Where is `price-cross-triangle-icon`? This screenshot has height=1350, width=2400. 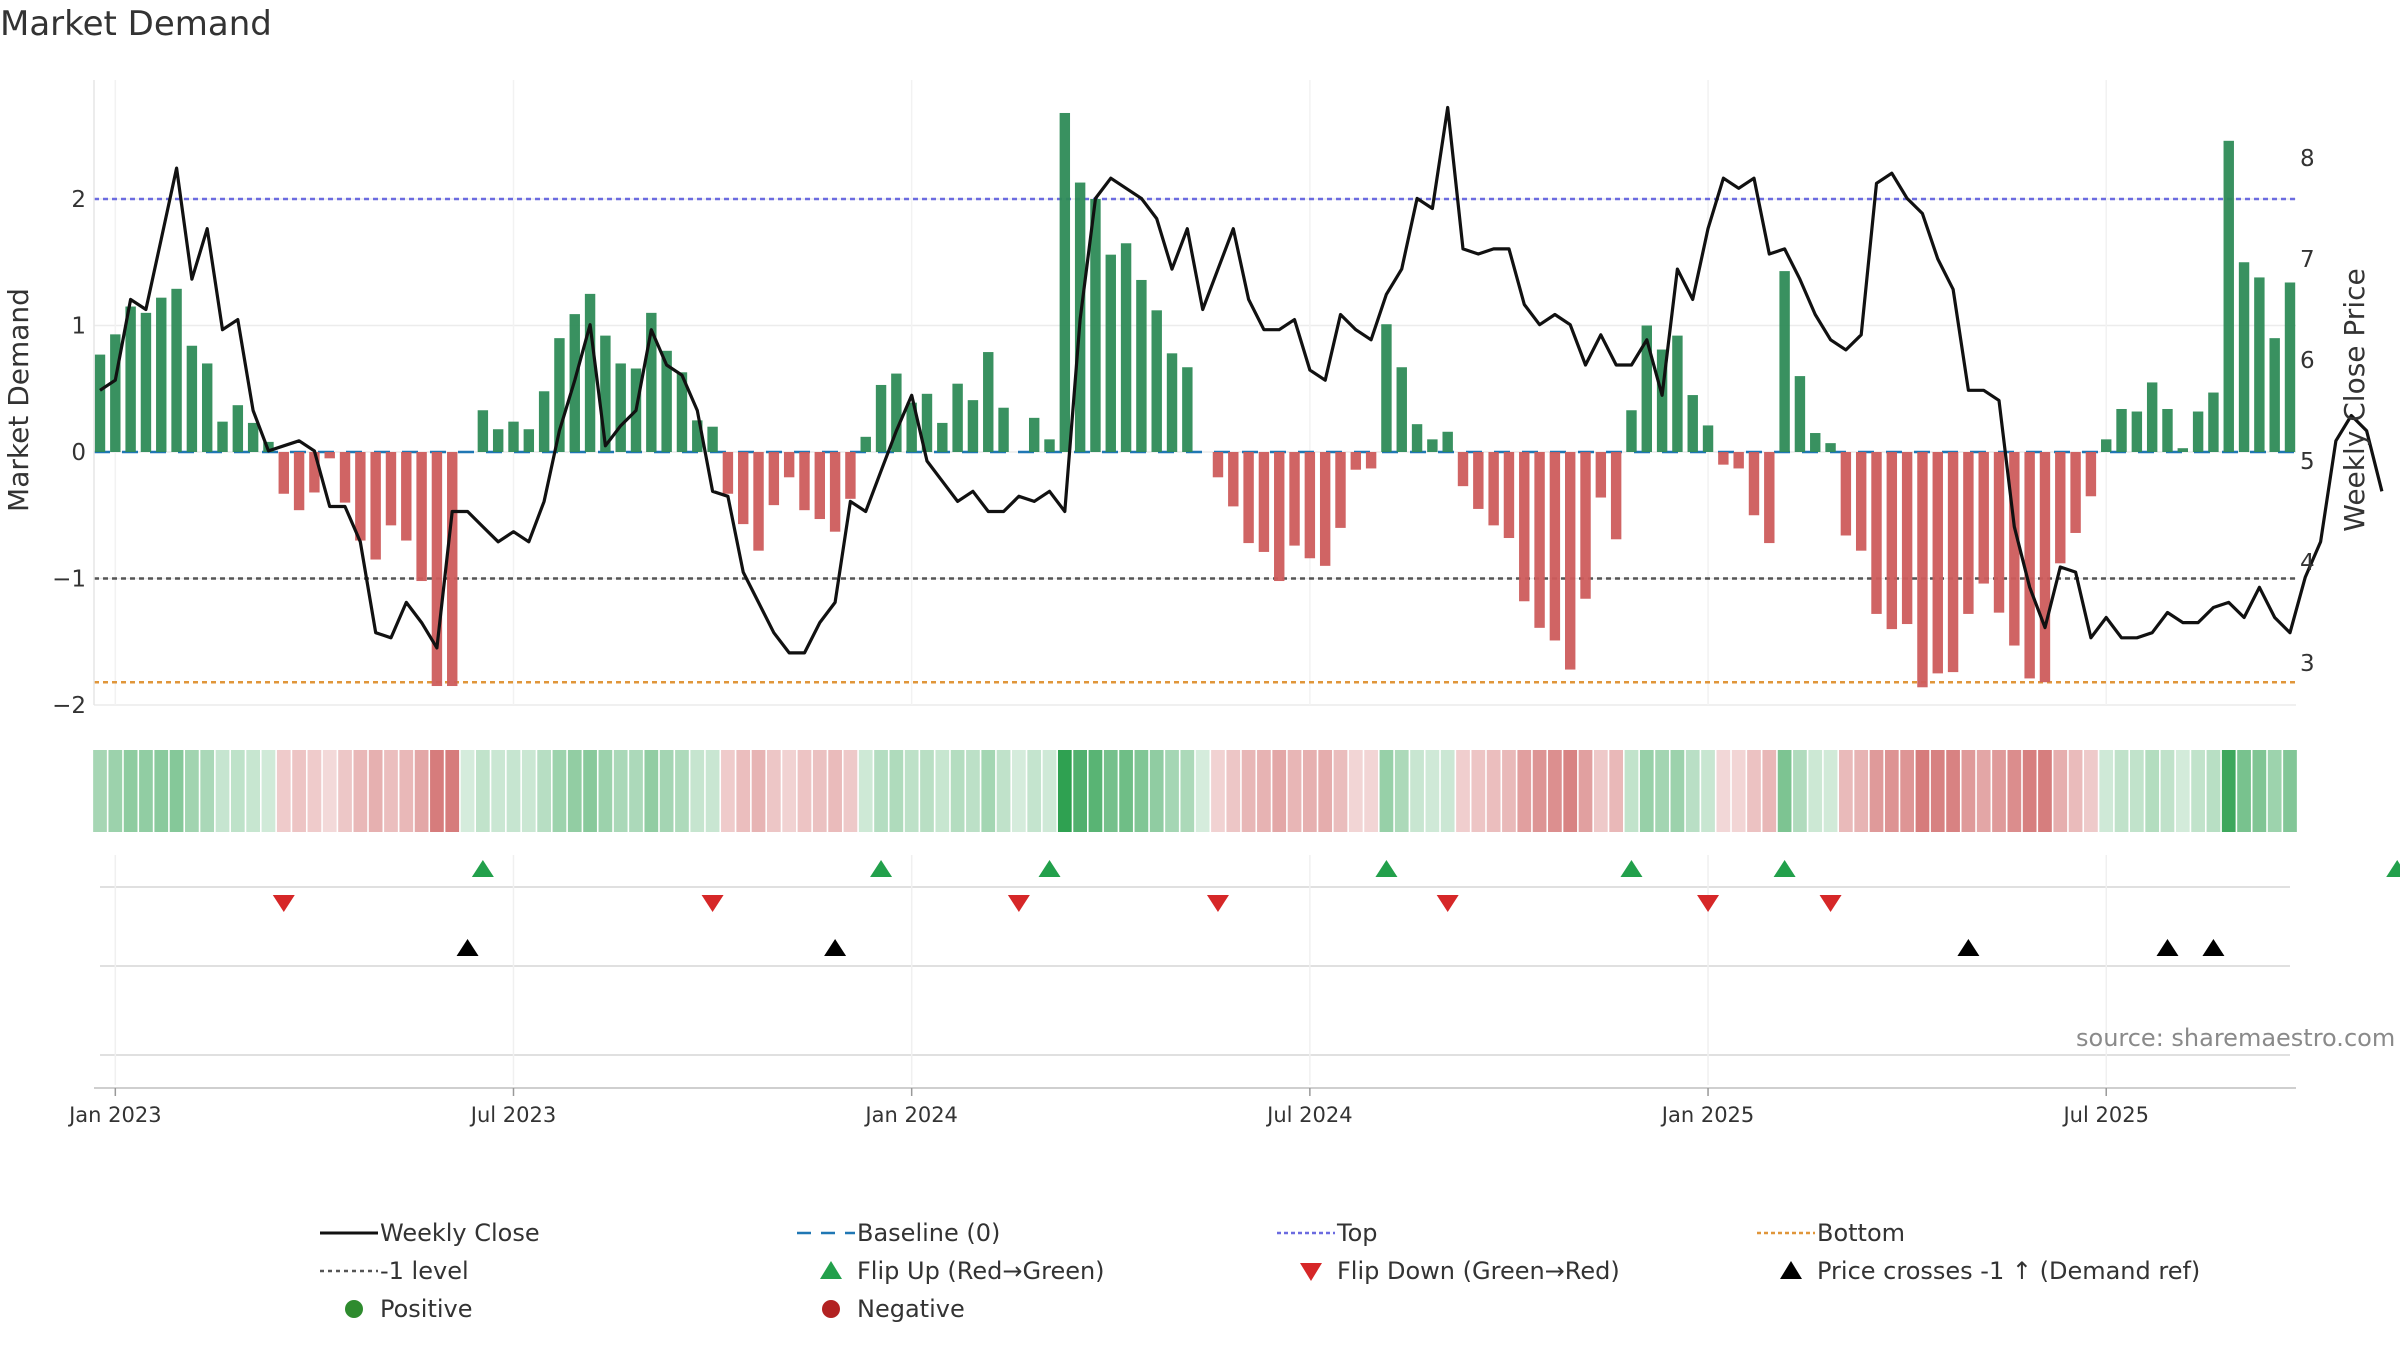
price-cross-triangle-icon is located at coordinates (1791, 1270).